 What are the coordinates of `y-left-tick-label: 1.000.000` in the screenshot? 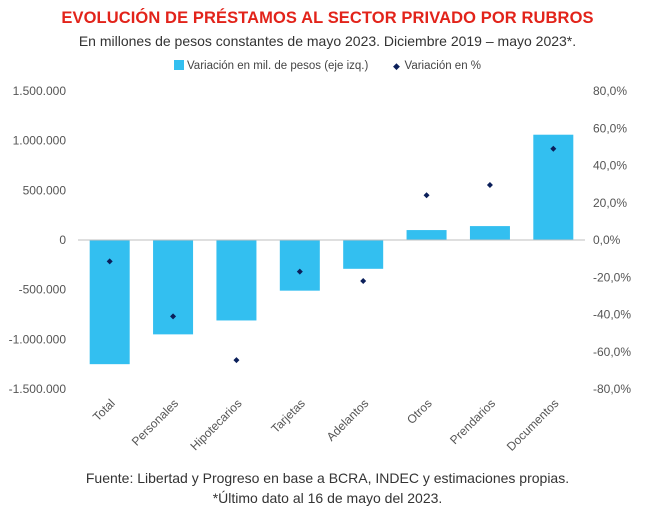 It's located at (40, 141).